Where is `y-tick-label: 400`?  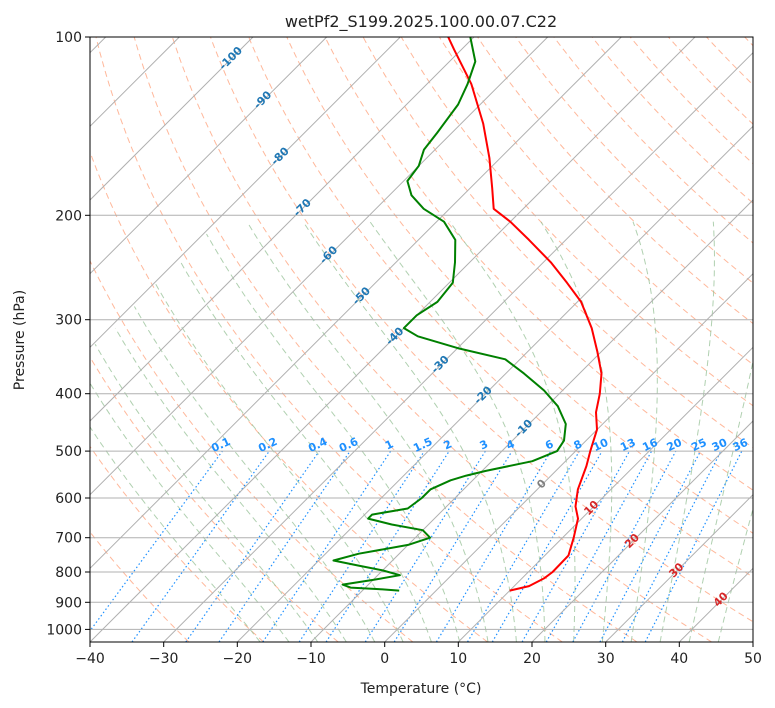 y-tick-label: 400 is located at coordinates (68, 395).